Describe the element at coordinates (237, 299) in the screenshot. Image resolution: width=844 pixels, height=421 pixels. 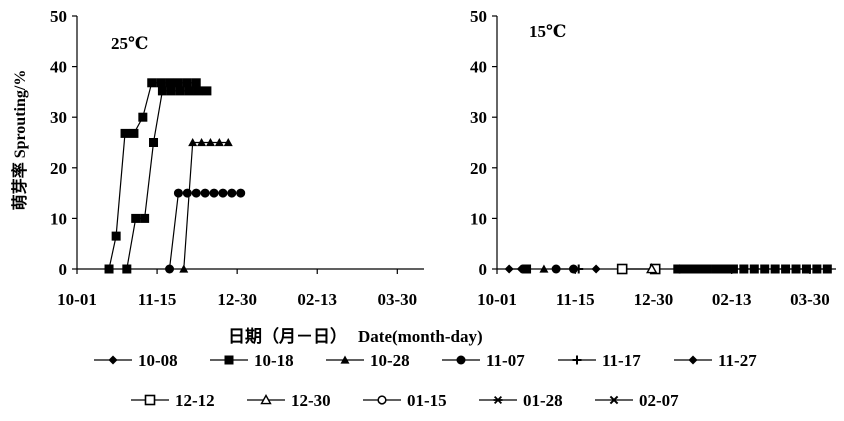
I see `x-tick-label: 12-30` at that location.